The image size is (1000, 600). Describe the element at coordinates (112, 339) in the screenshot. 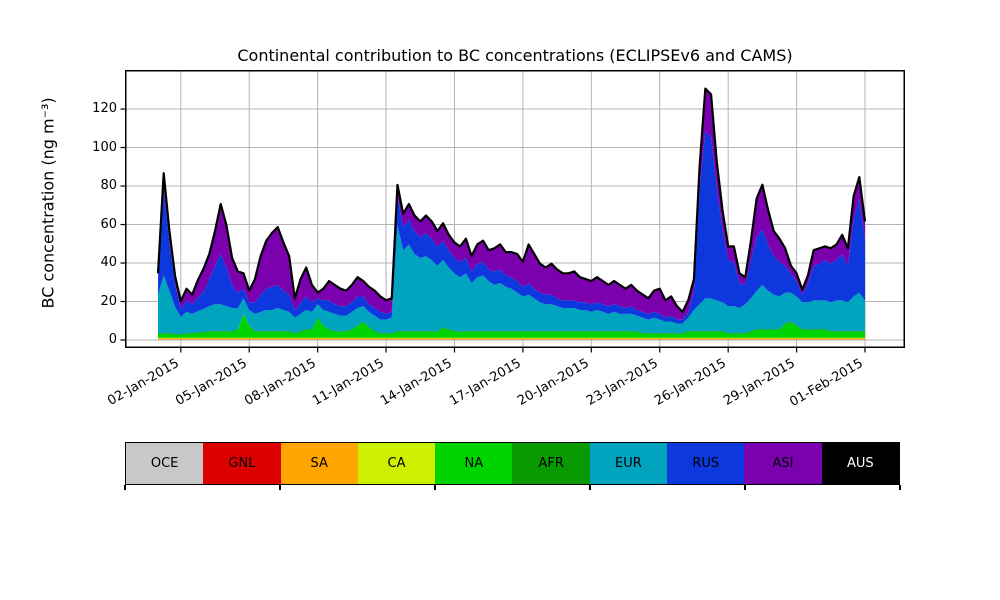

I see `y-tick-label: 0` at that location.